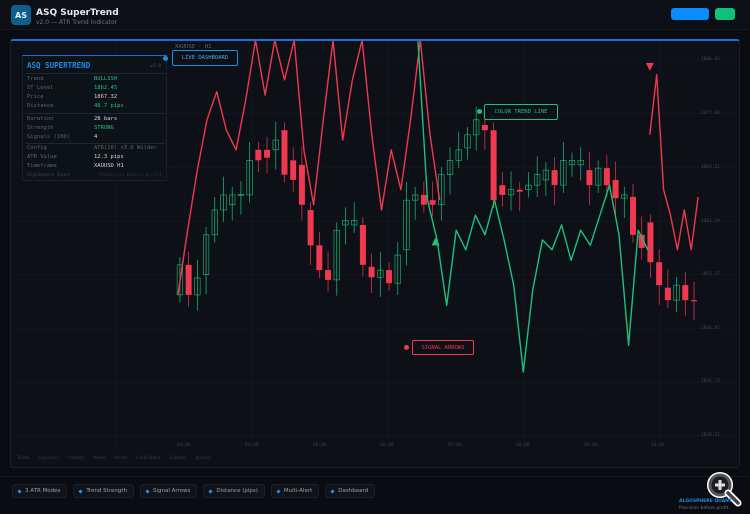  What do you see at coordinates (234, 491) in the screenshot?
I see `feature-chip: Distance (pips)` at bounding box center [234, 491].